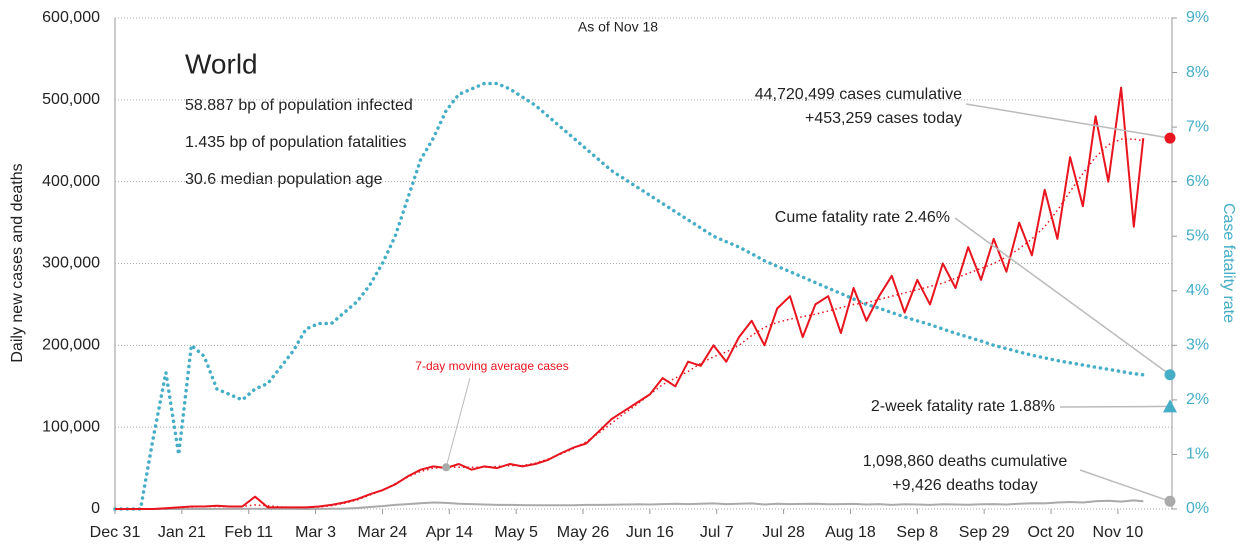 This screenshot has height=546, width=1240. Describe the element at coordinates (71, 263) in the screenshot. I see `y-tick-label: 300,000` at that location.